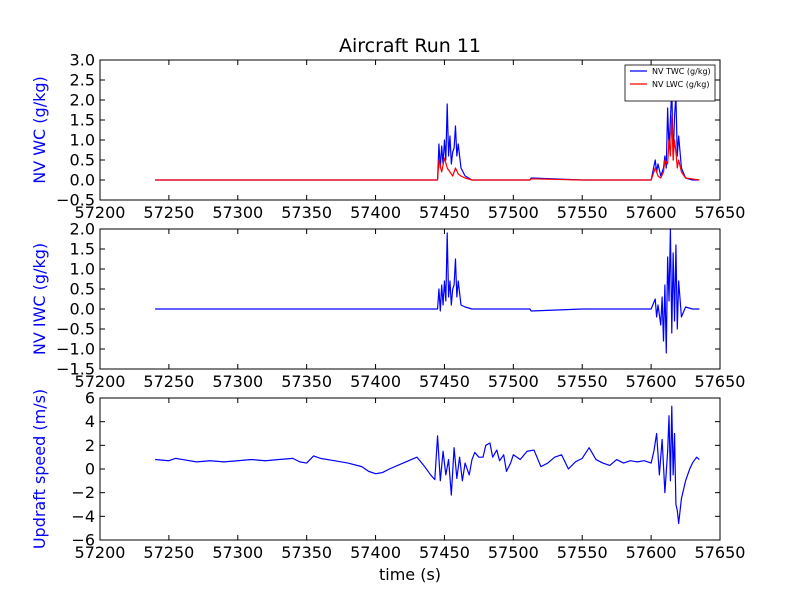 This screenshot has height=600, width=800. I want to click on chart-title: Aircraft Run 11, so click(410, 46).